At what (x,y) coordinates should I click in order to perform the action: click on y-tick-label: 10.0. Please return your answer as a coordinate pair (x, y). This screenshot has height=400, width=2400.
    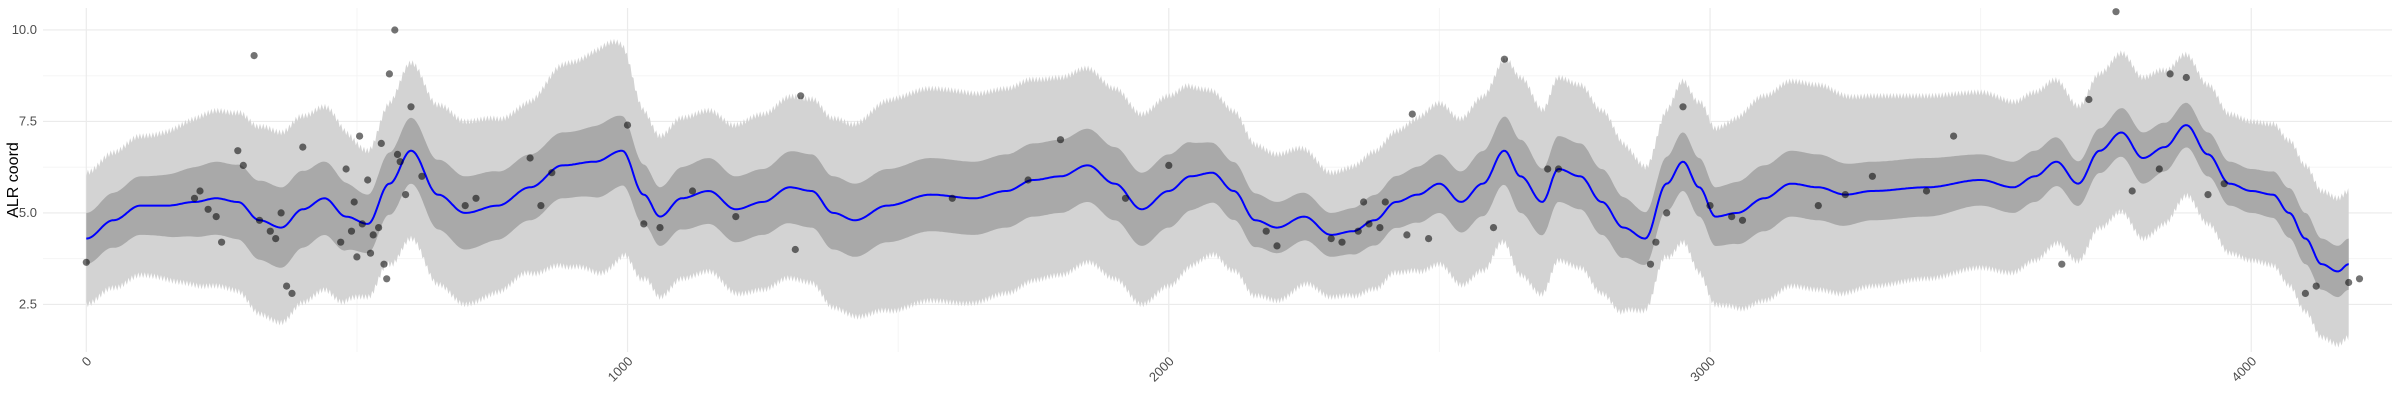
    Looking at the image, I should click on (24, 29).